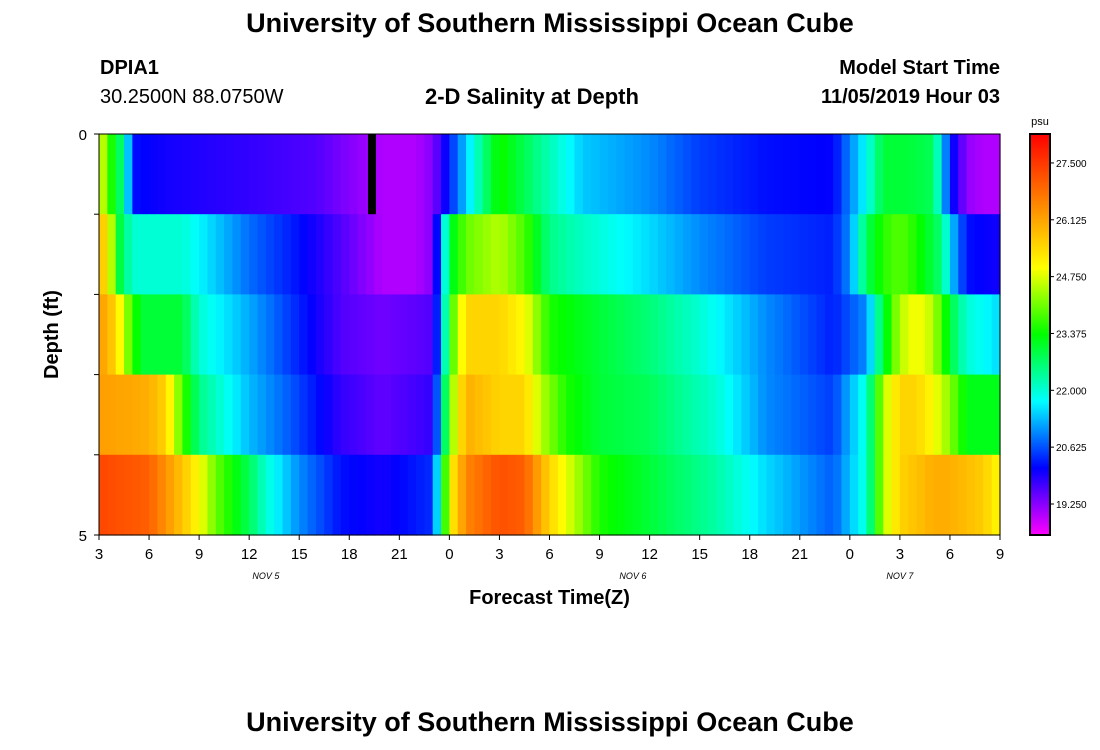 Image resolution: width=1100 pixels, height=750 pixels. Describe the element at coordinates (599, 554) in the screenshot. I see `x-tick-label: 9` at that location.